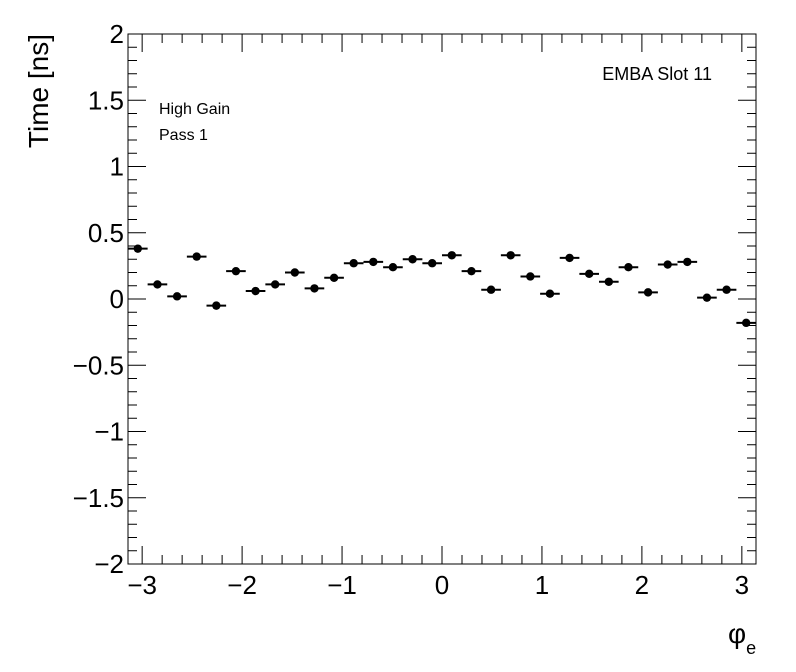  I want to click on data-points, so click(442, 286).